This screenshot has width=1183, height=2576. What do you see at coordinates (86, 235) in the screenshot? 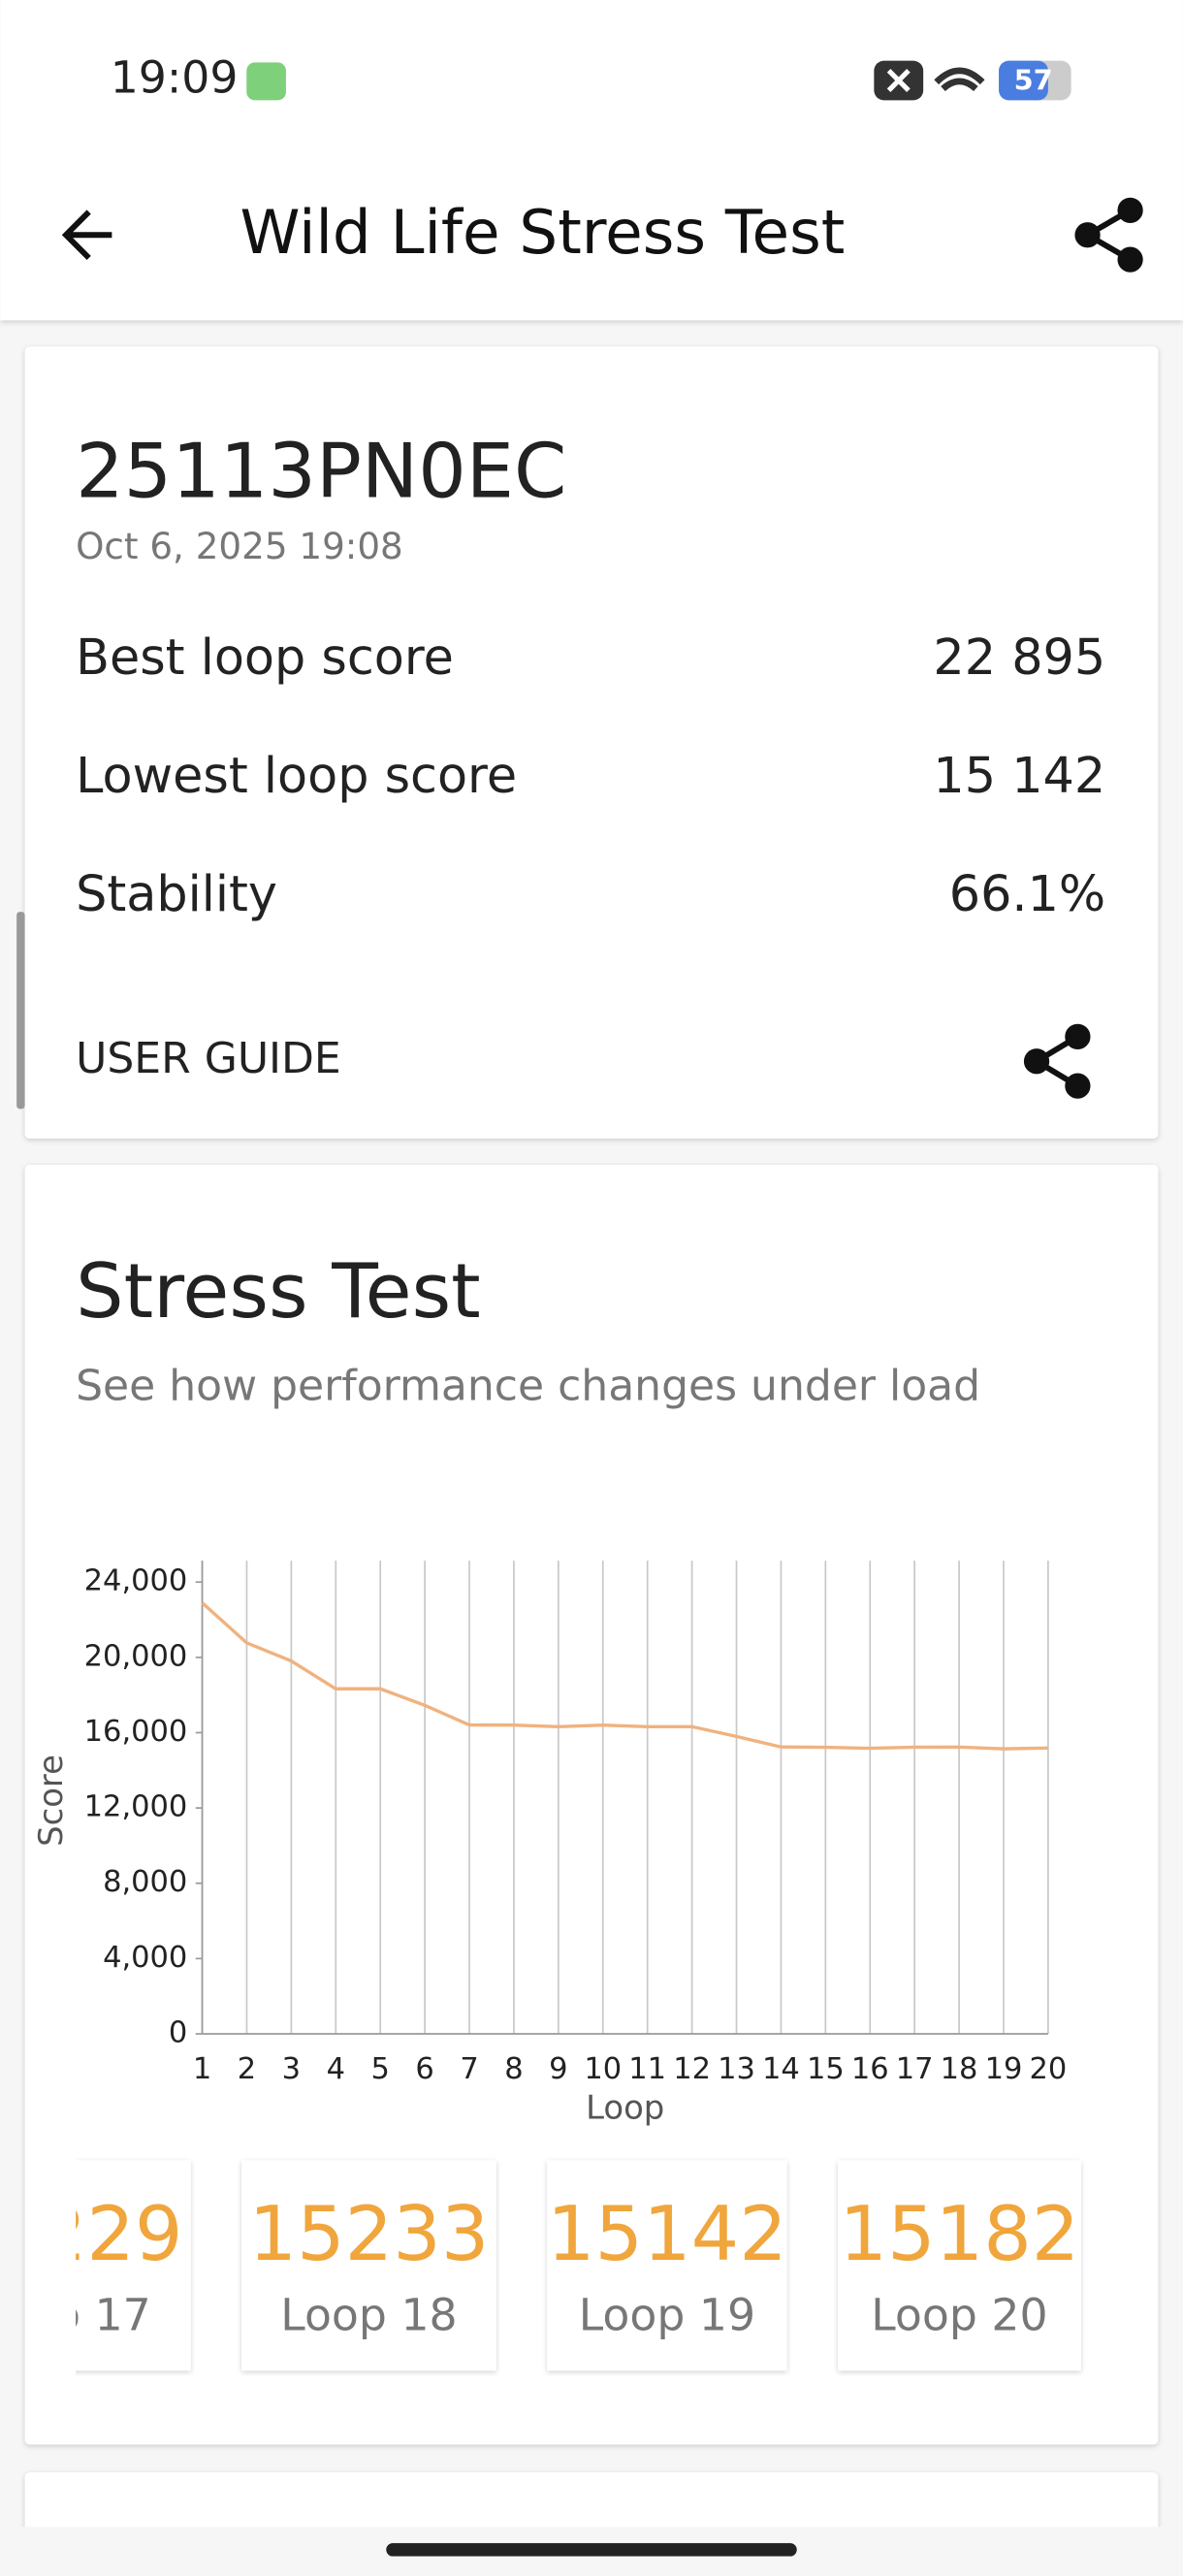
I see `back-button` at bounding box center [86, 235].